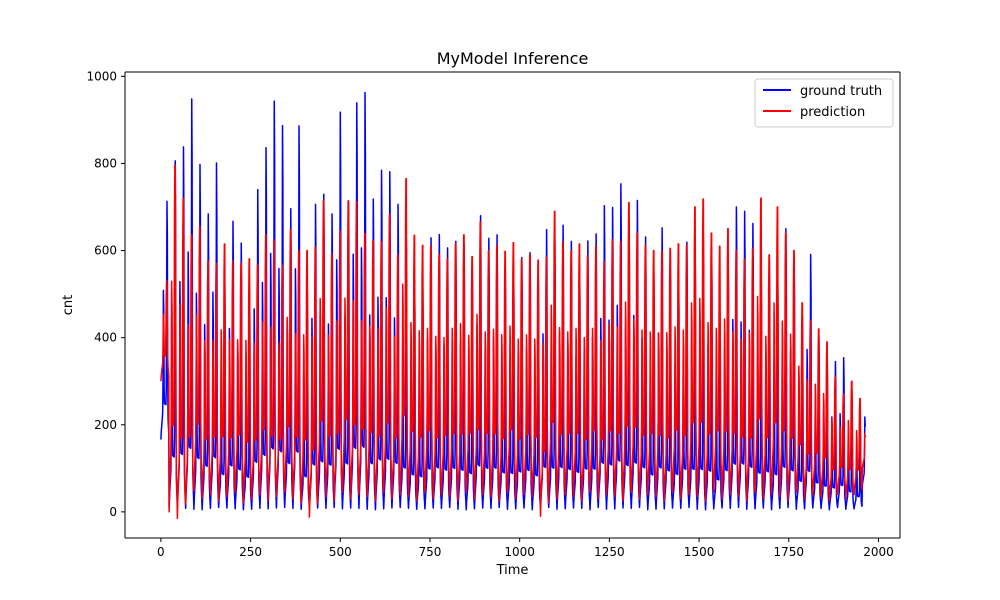 Image resolution: width=1000 pixels, height=600 pixels. Describe the element at coordinates (250, 552) in the screenshot. I see `x-tick-label: 250` at that location.